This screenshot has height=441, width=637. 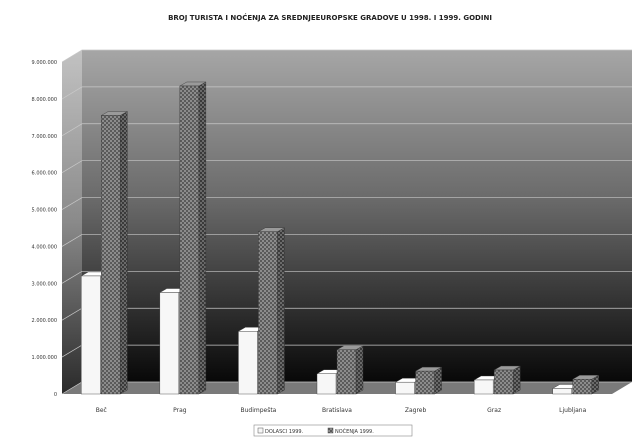 I want to click on y-tick-label: 7.000.000, so click(x=44, y=137).